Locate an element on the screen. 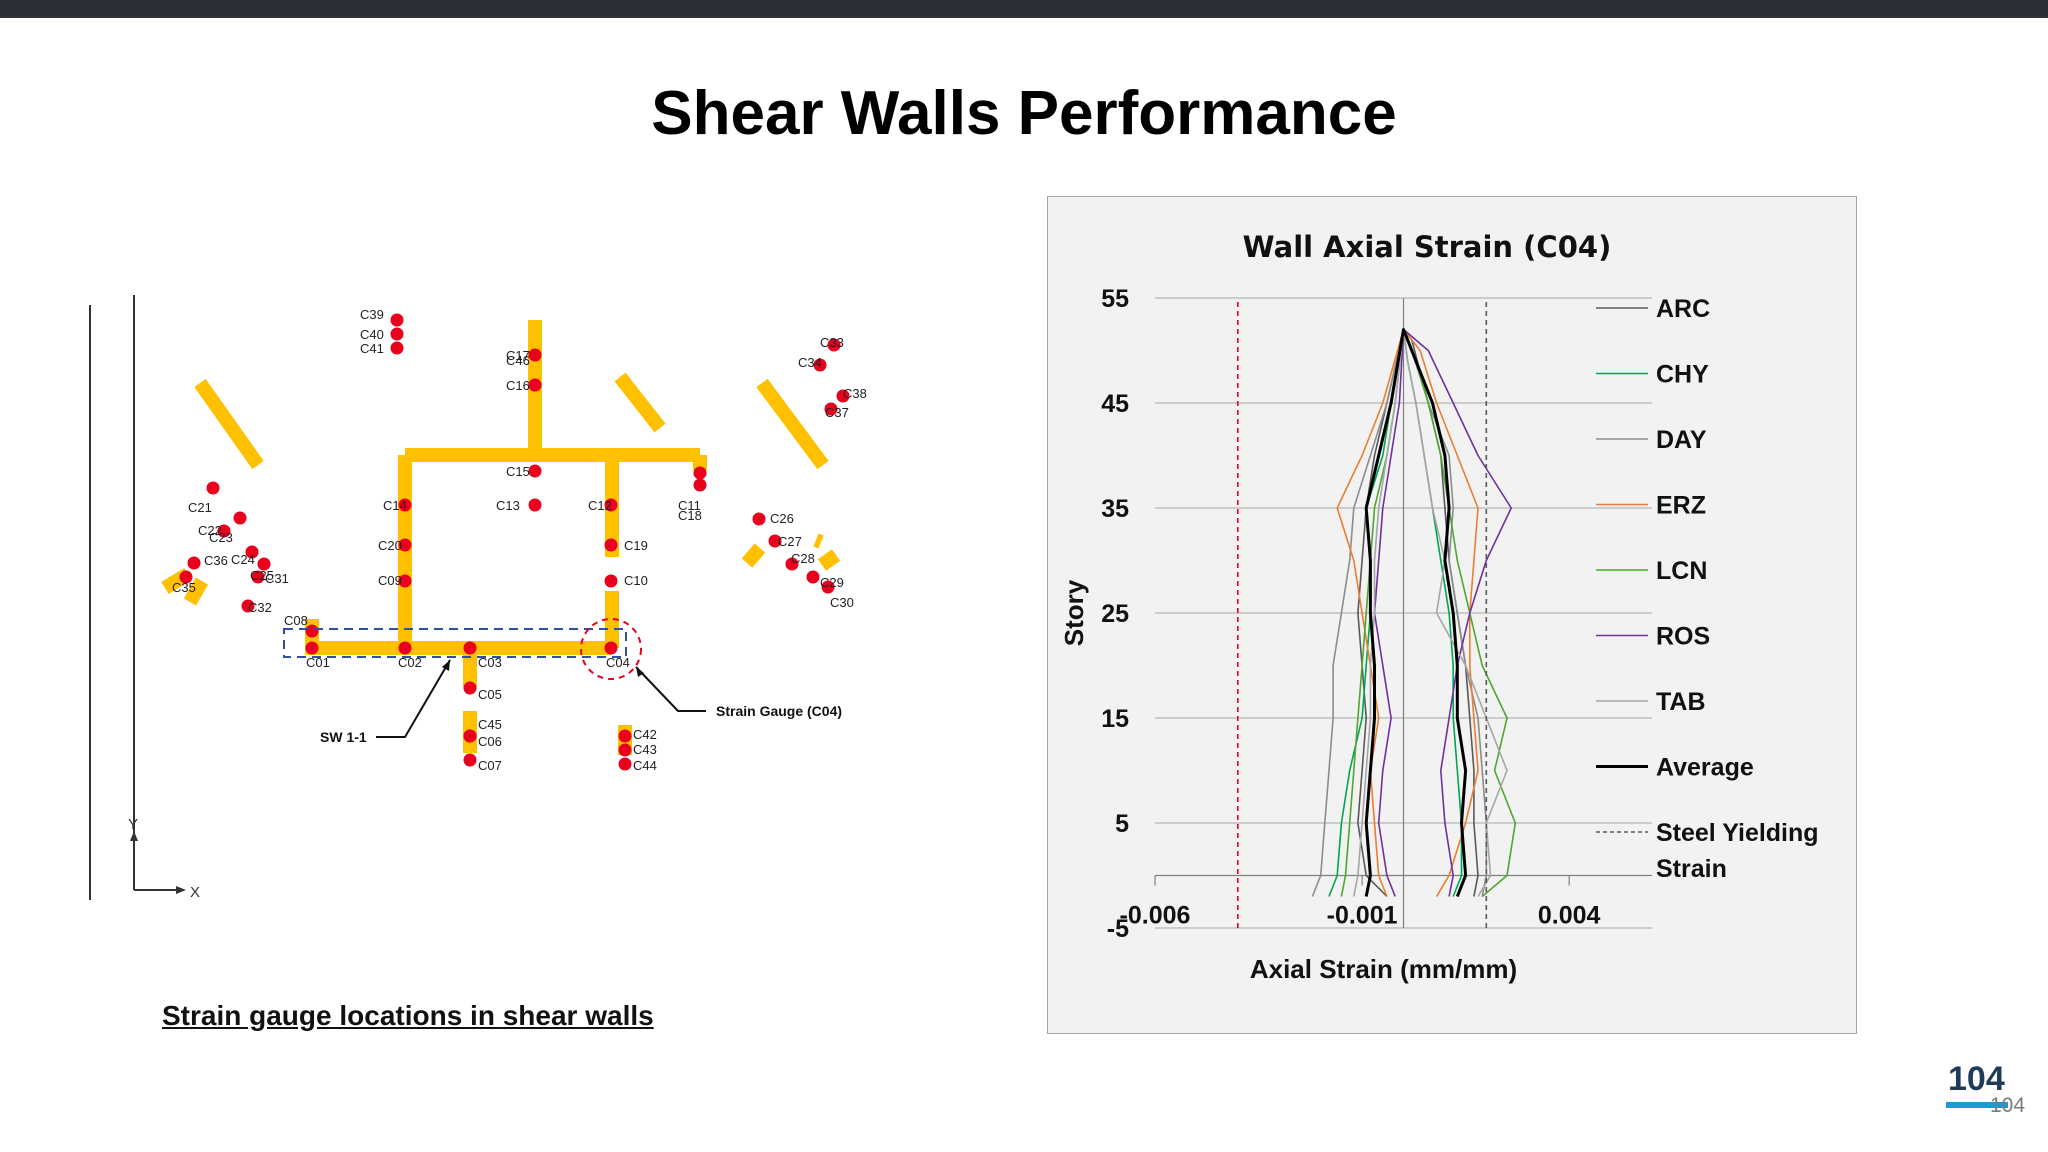 This screenshot has height=1152, width=2048. legend-label: Average is located at coordinates (1705, 768).